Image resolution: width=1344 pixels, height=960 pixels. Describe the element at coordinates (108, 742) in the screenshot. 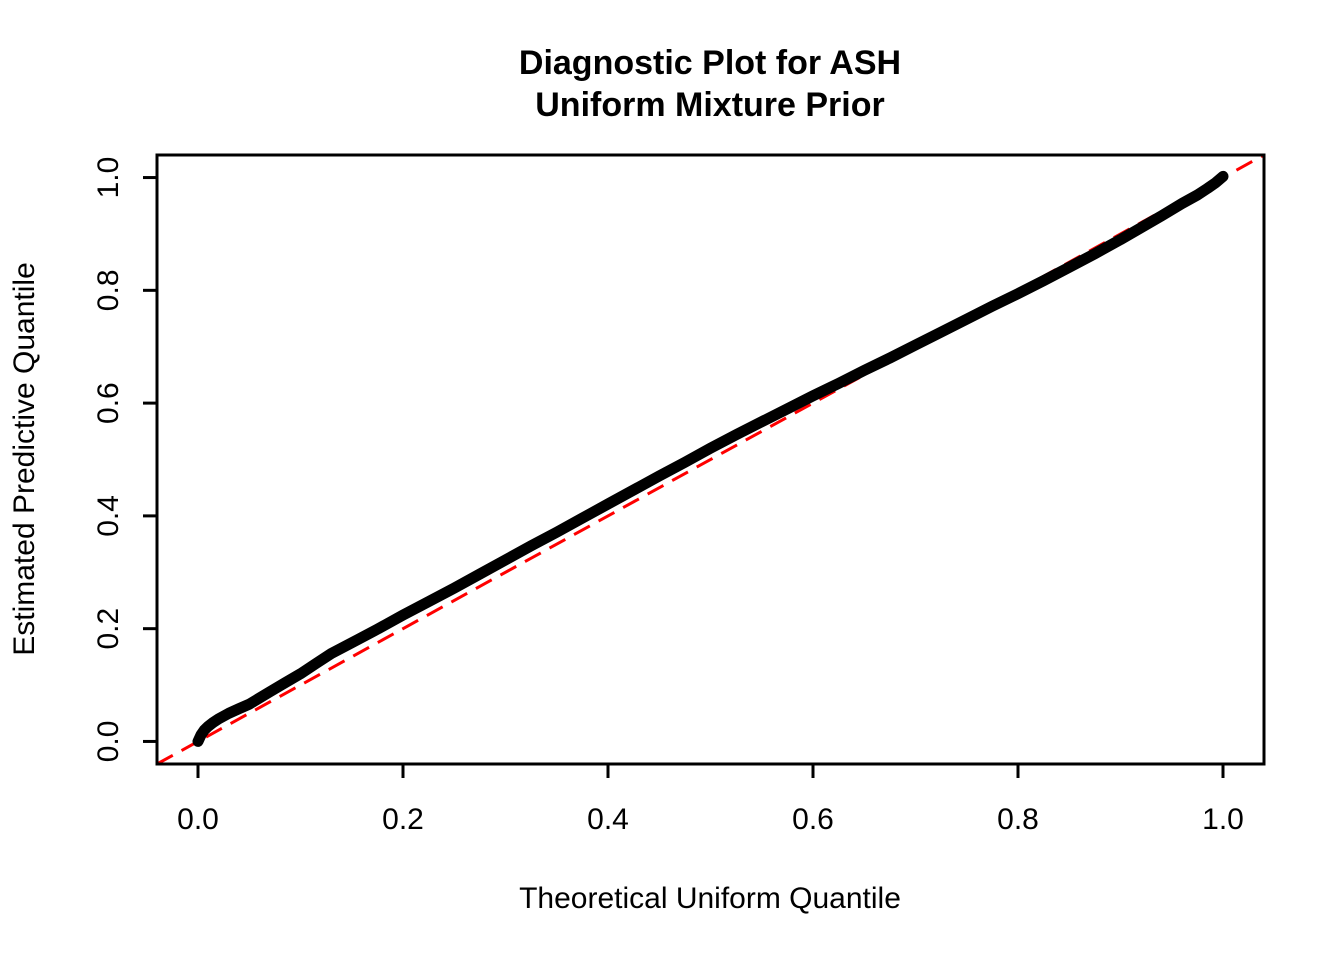

I see `y-tick-label: 0.0` at that location.